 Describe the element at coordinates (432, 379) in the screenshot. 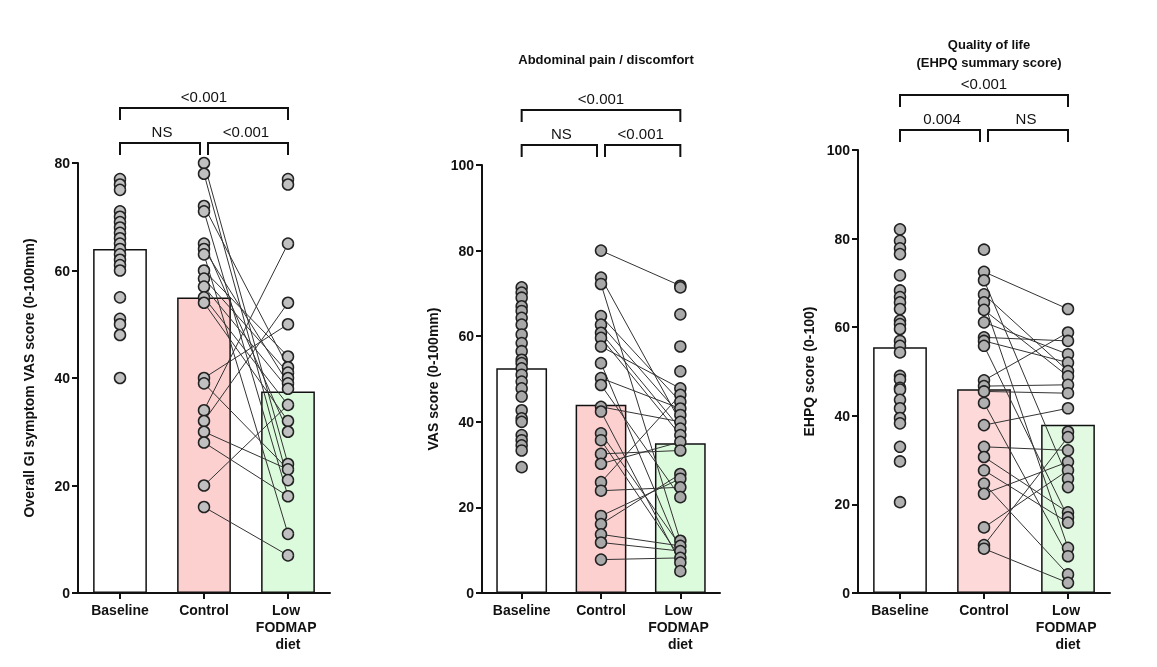

I see `y-axis-title: VAS score (0-100mm)` at that location.